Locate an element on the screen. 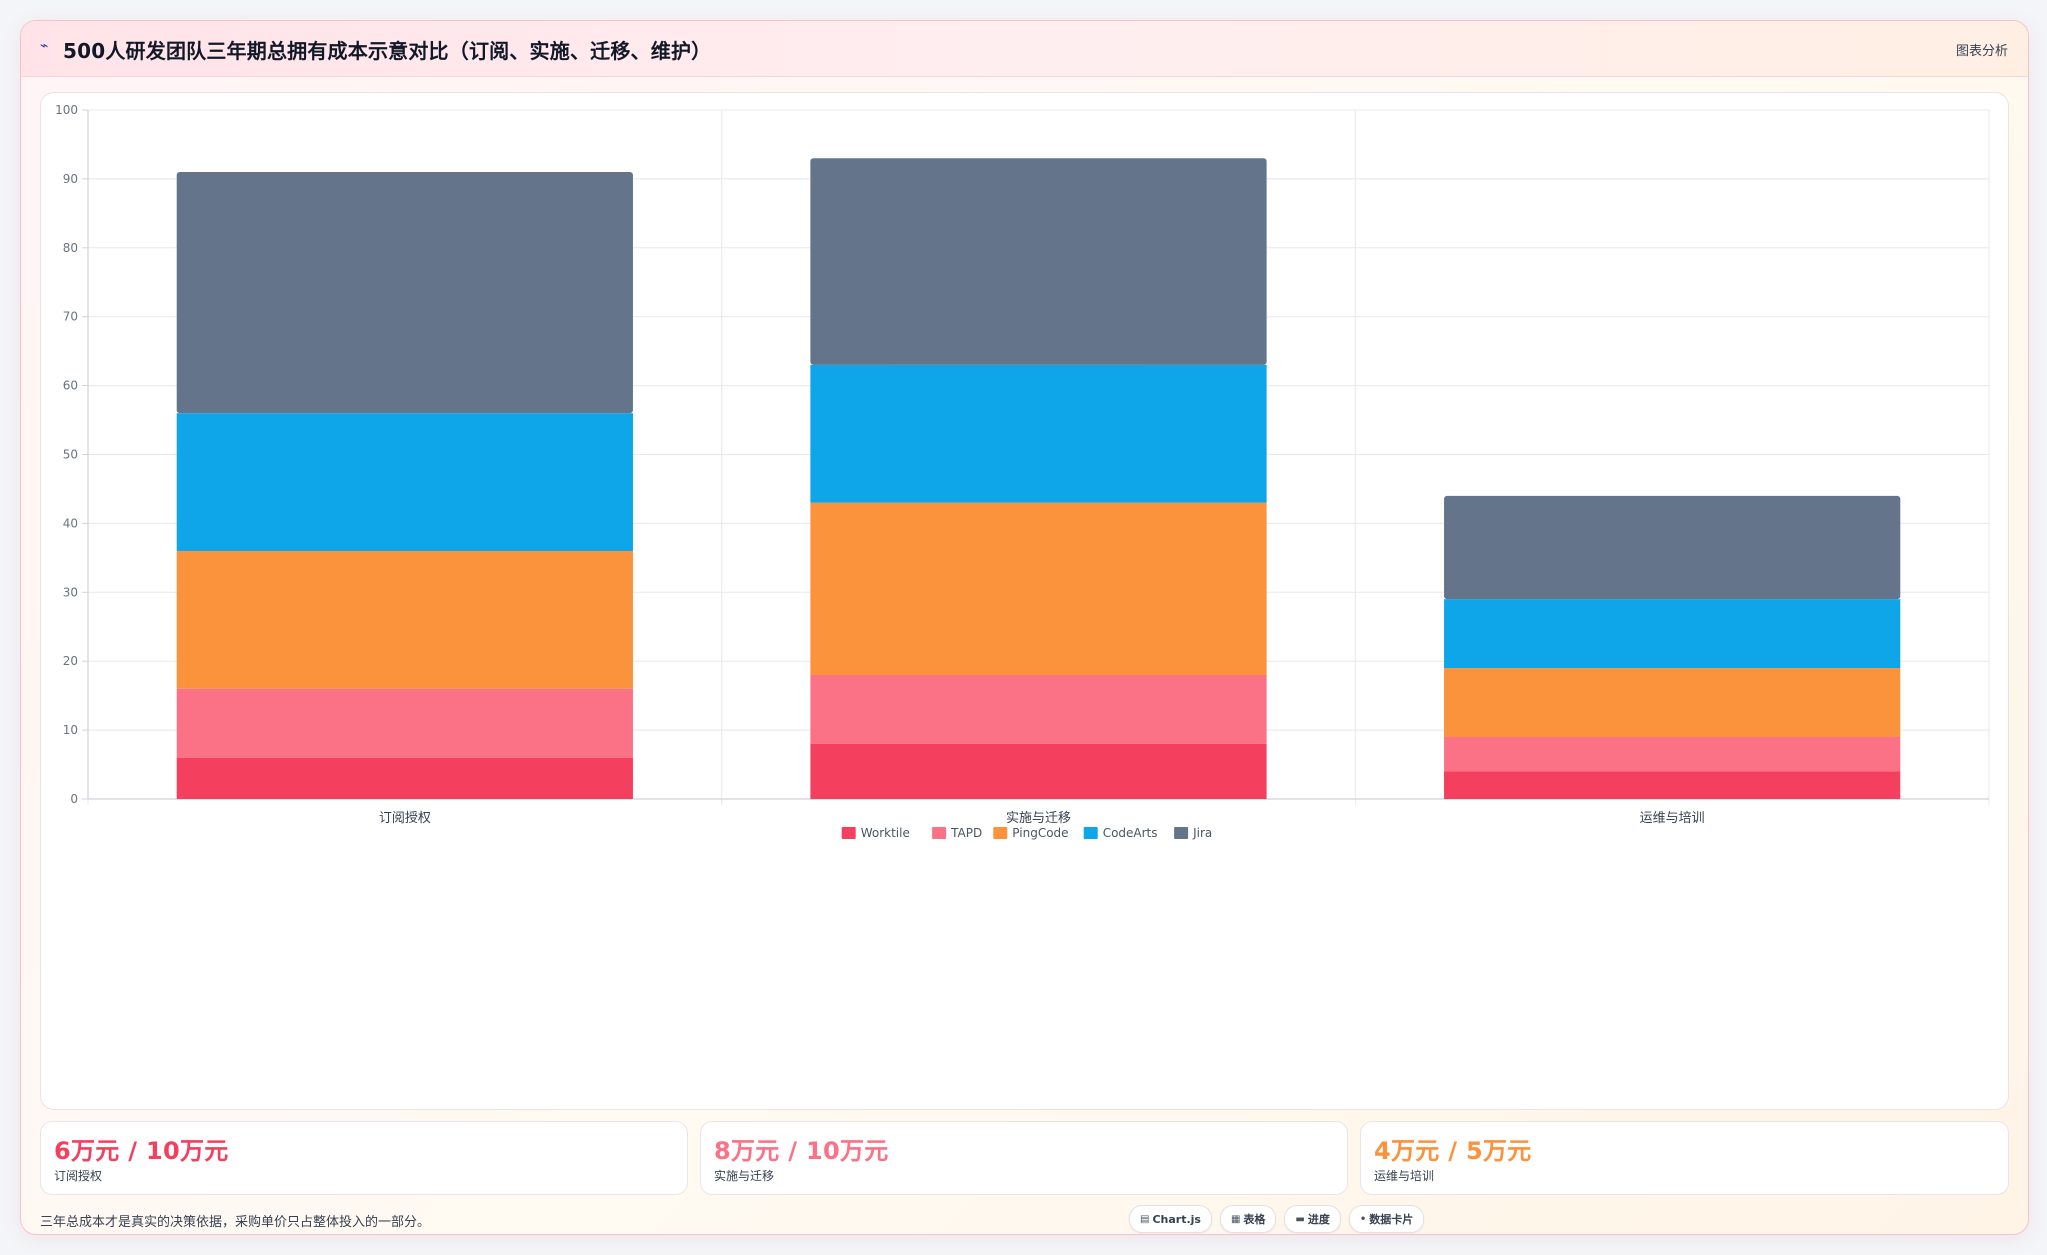 This screenshot has width=2047, height=1255. x-tick-label: 运维与培训 is located at coordinates (1672, 818).